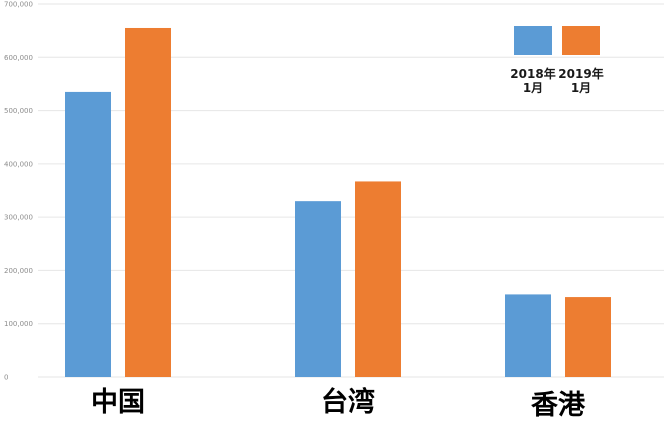  I want to click on y-tick-label: 600,000, so click(18, 58).